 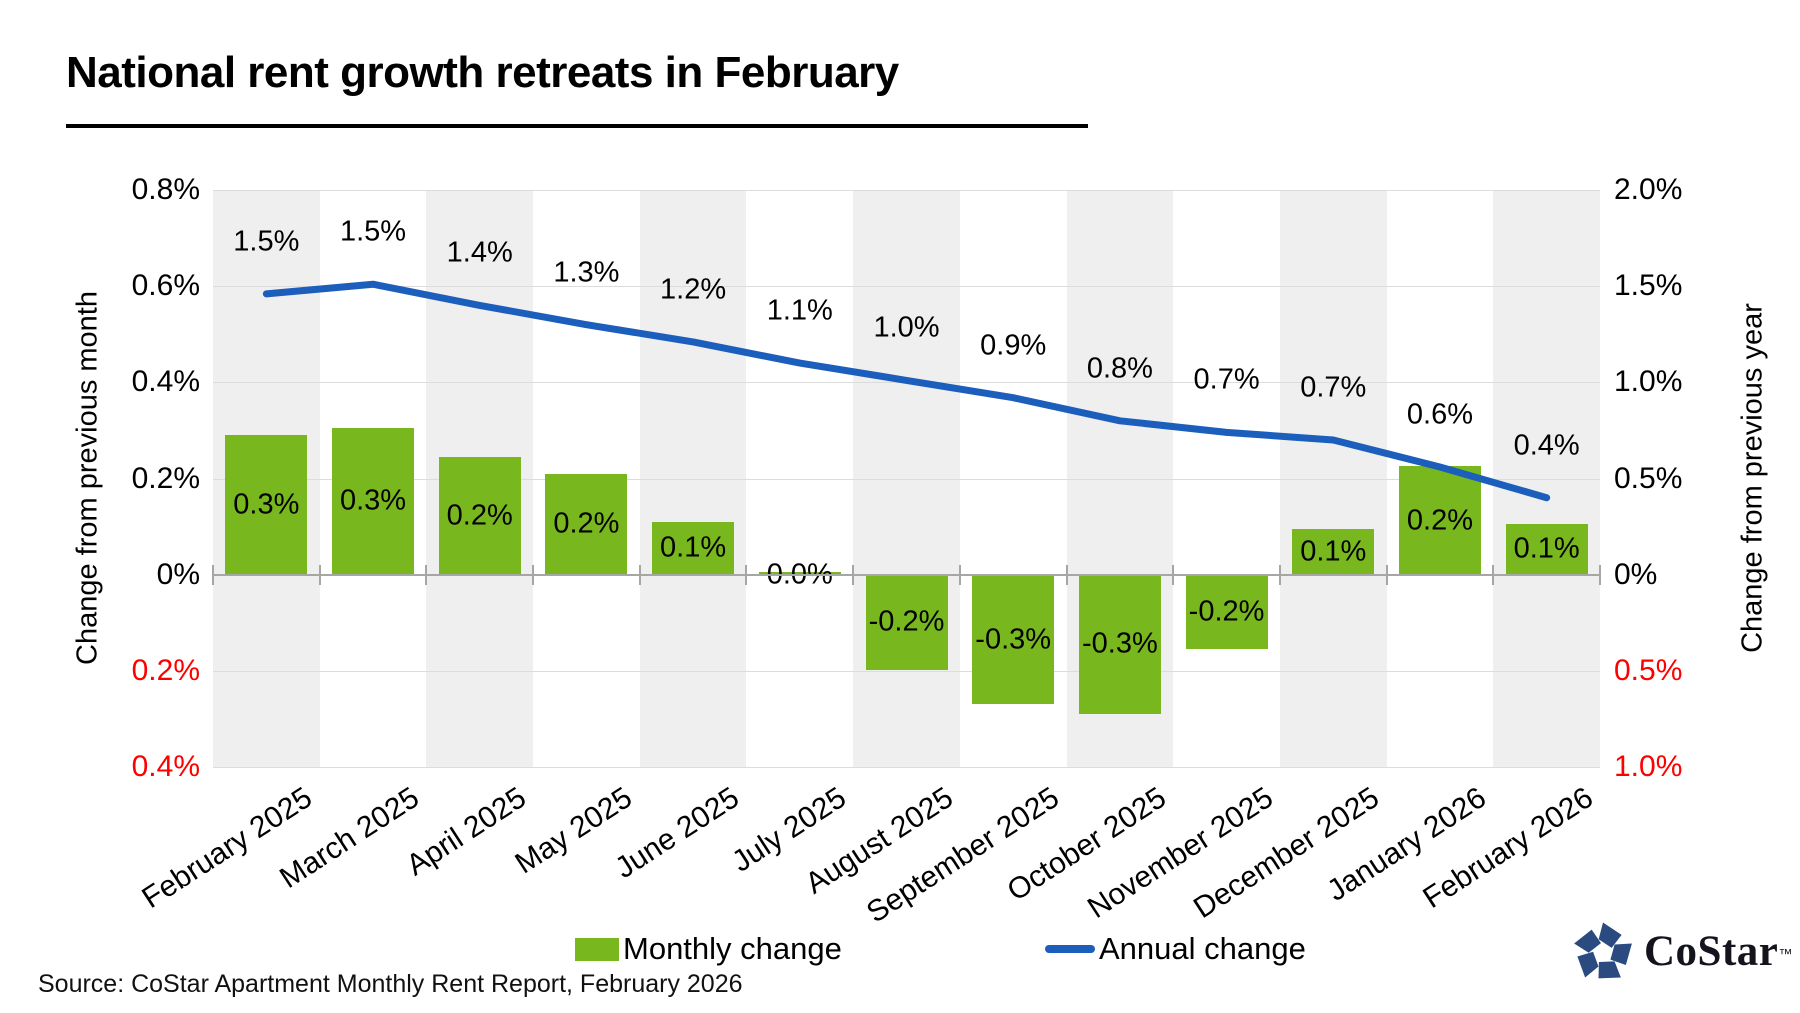 I want to click on line-value-label: 1.4%, so click(x=479, y=252).